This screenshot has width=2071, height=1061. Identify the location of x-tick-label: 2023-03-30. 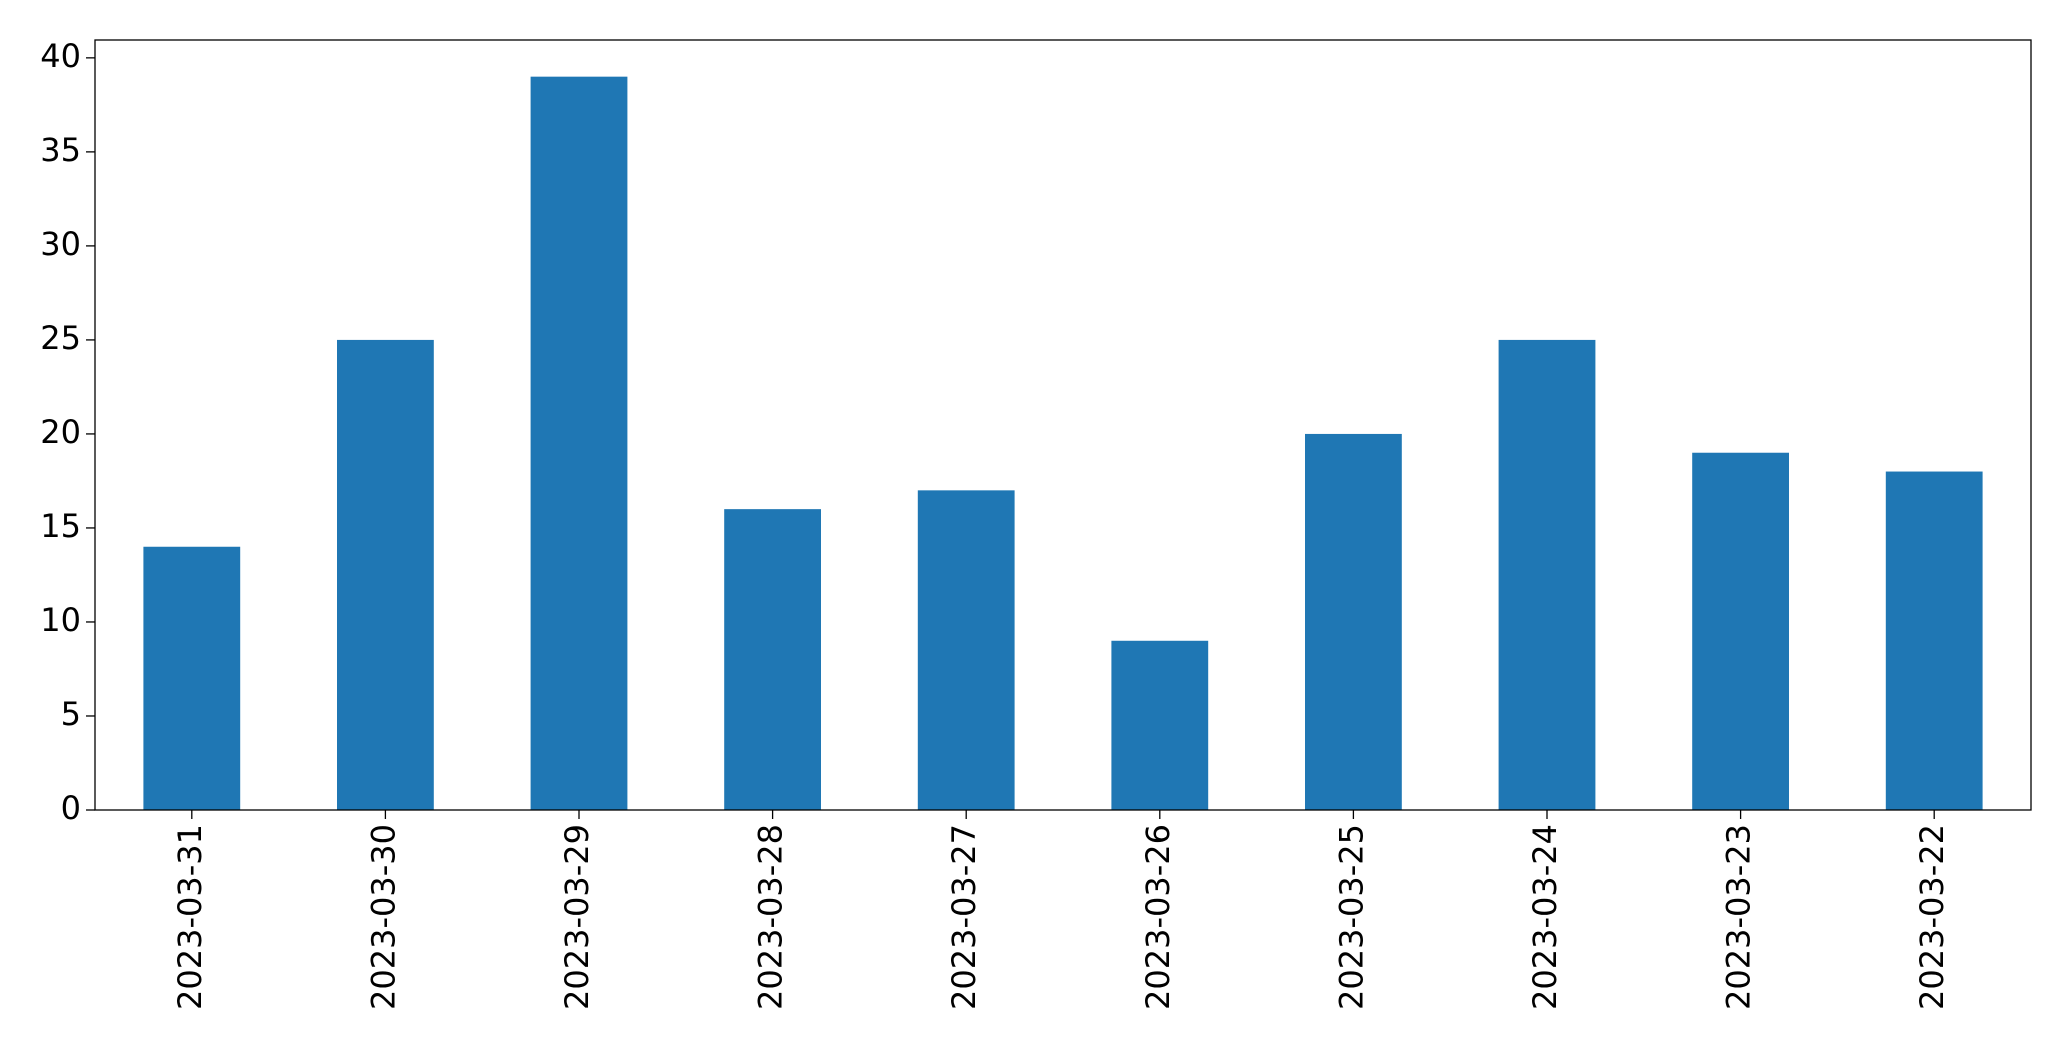
(383, 917).